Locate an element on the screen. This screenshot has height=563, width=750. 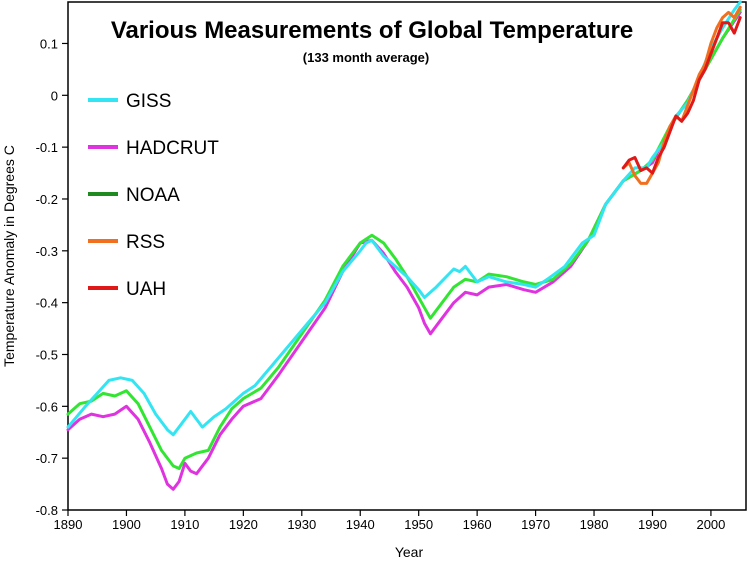
y-tick-label: -0.2 is located at coordinates (47, 199).